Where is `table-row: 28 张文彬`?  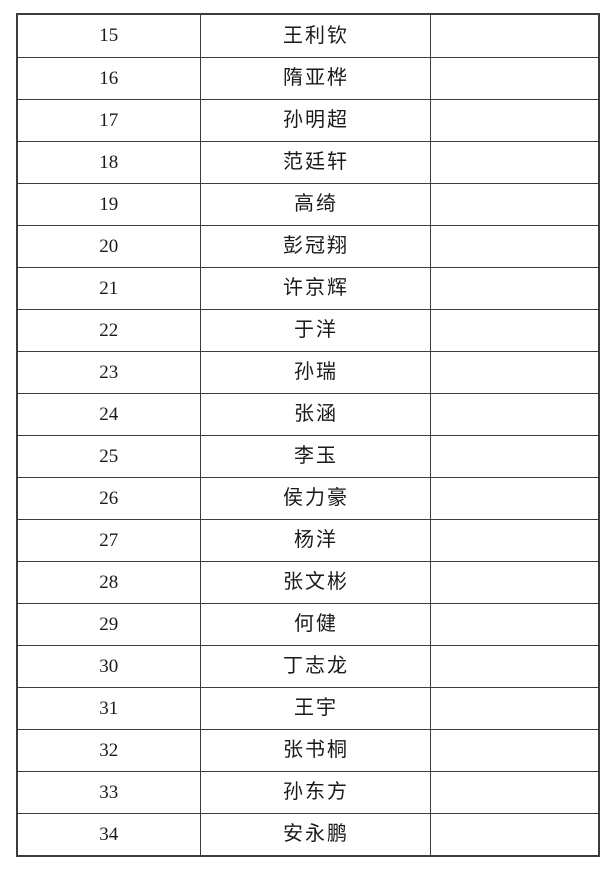
table-row: 28 张文彬 is located at coordinates (308, 582).